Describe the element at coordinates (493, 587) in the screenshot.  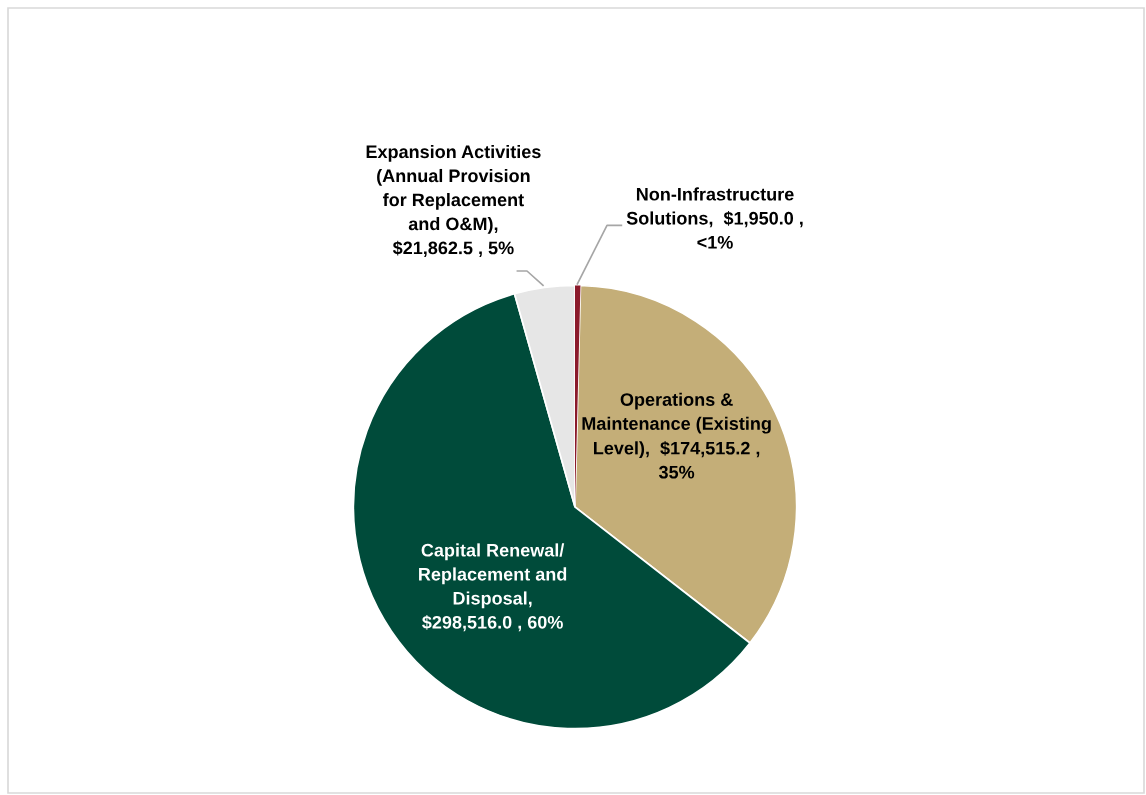
I see `slice-label: Capital Renewal/ Replacement and Disposal, $298,516.0 , 60%` at that location.